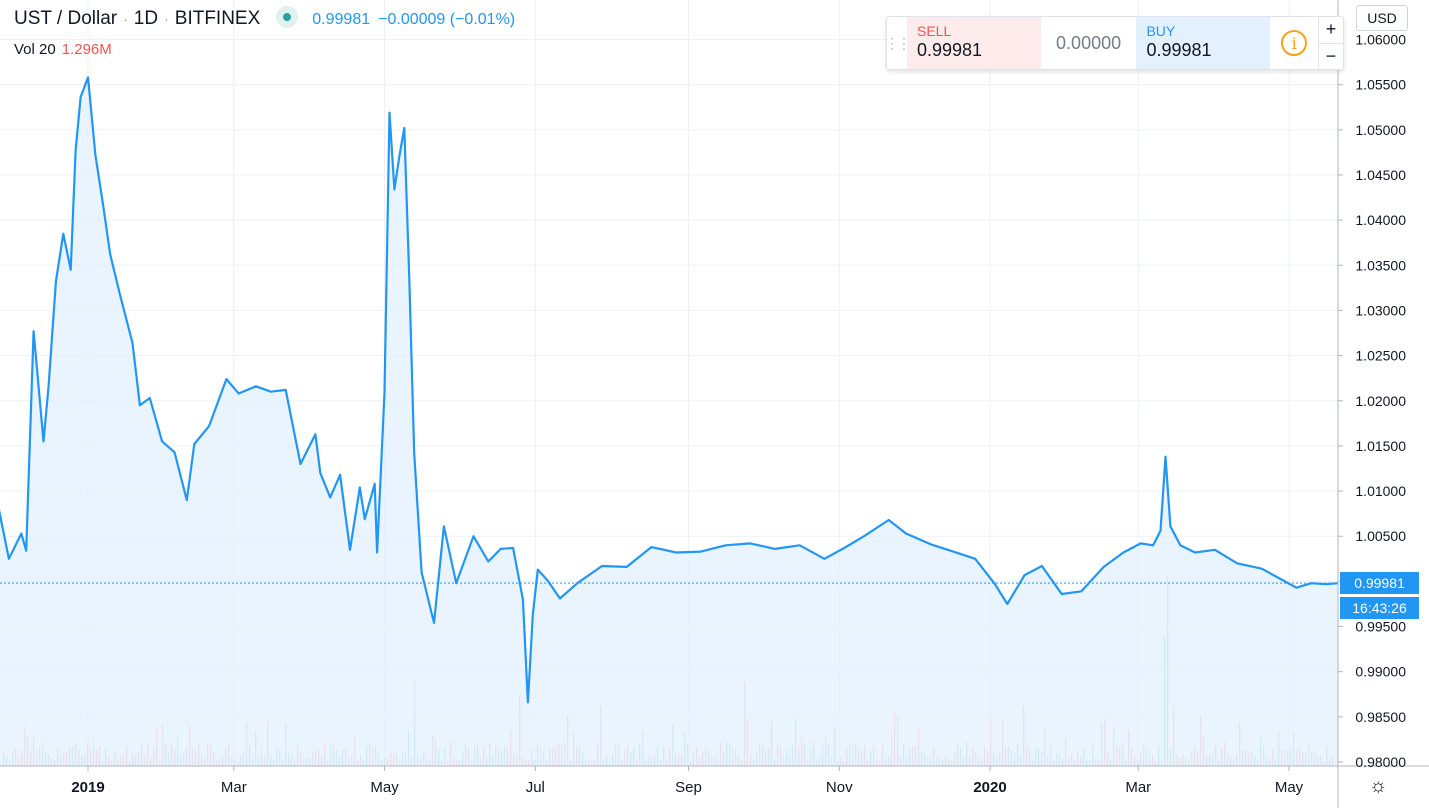 This screenshot has height=808, width=1429. What do you see at coordinates (287, 17) in the screenshot?
I see `market-status-icon` at bounding box center [287, 17].